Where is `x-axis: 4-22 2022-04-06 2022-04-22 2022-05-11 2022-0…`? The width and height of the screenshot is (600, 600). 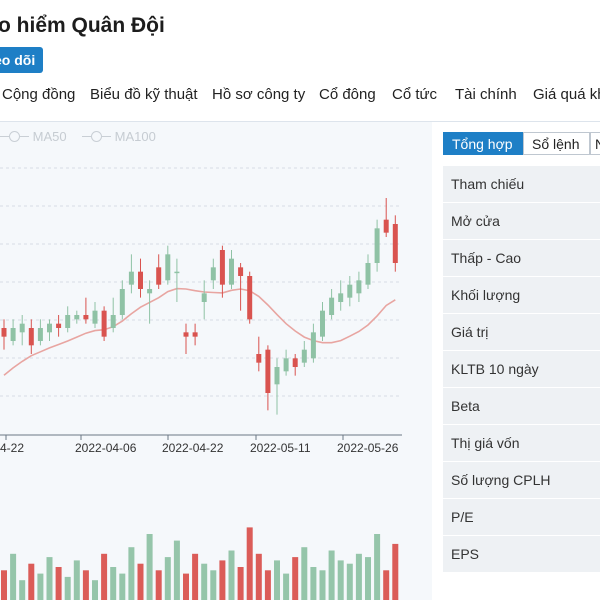 x-axis: 4-22 2022-04-06 2022-04-22 2022-05-11 2022-0… is located at coordinates (201, 444).